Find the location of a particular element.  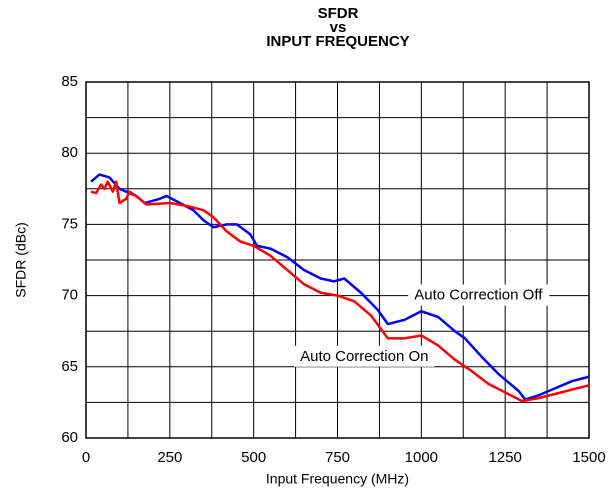

x-tick-label: 750 is located at coordinates (337, 457).